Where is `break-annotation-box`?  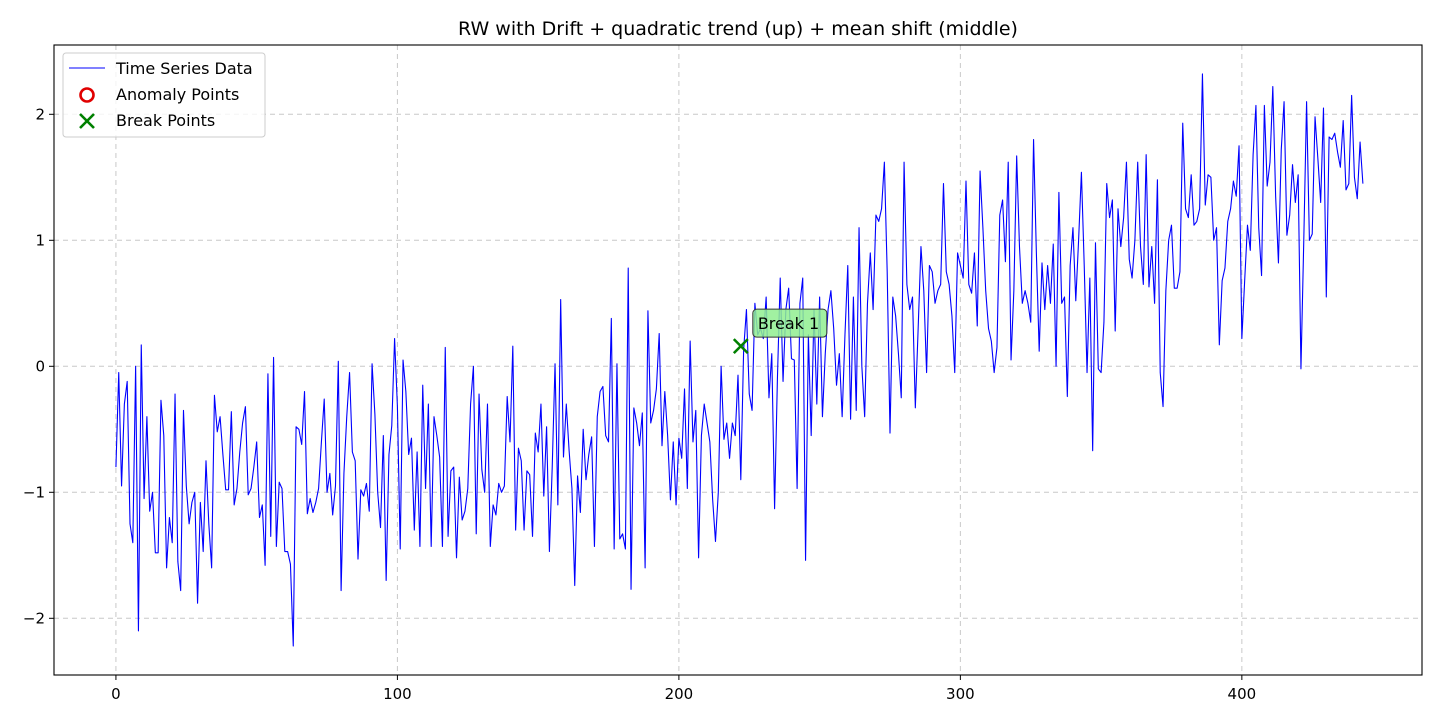 break-annotation-box is located at coordinates (790, 323).